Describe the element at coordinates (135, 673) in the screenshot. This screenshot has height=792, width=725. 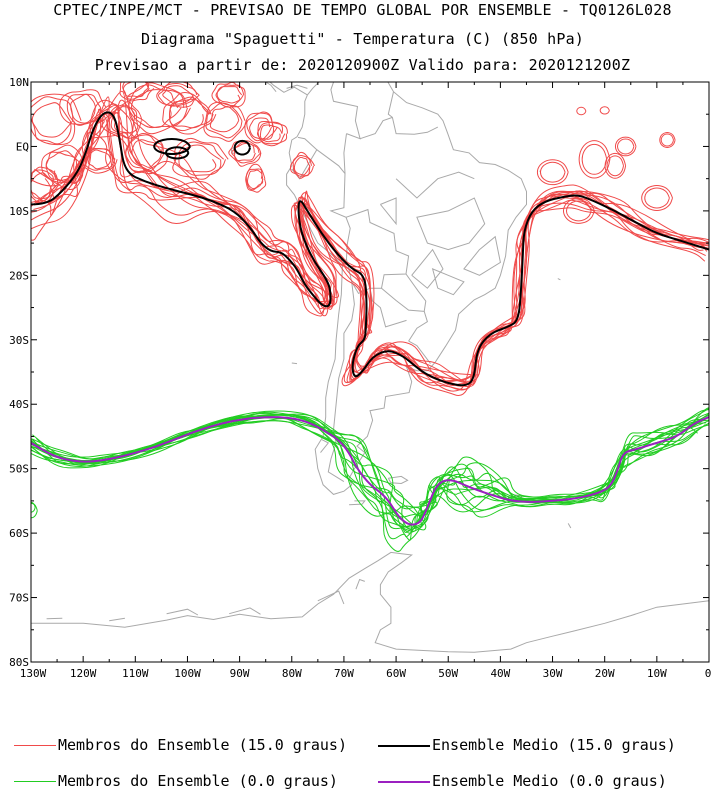
I see `lon-label: 110W` at that location.